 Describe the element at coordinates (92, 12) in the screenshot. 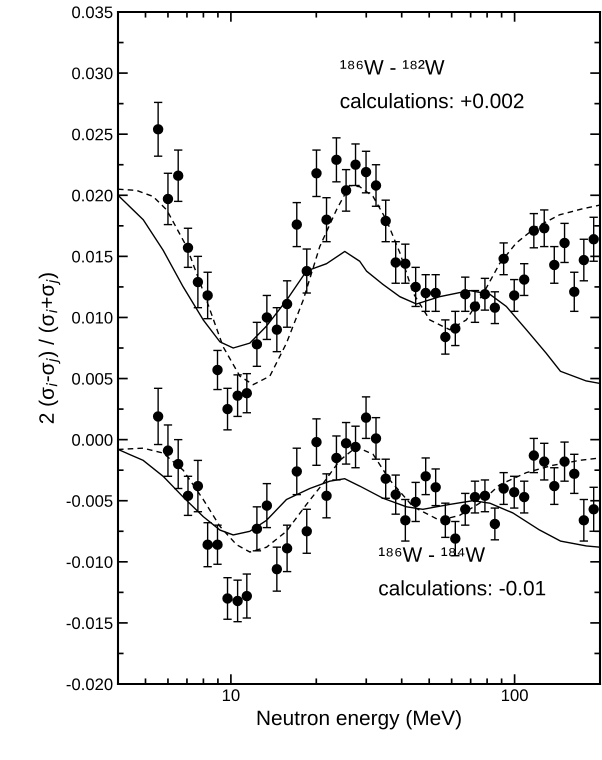

I see `y-tick-label: 0.035` at that location.